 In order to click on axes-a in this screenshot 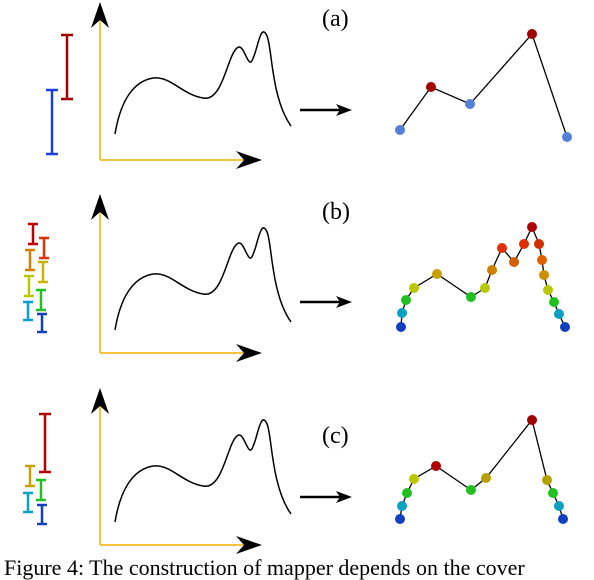, I will do `click(176, 85)`.